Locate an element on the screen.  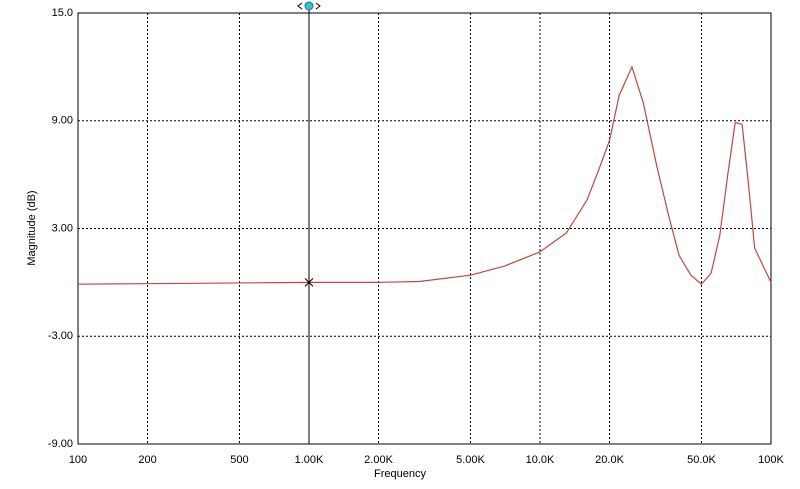
x-tick-label: 50.0K is located at coordinates (701, 460).